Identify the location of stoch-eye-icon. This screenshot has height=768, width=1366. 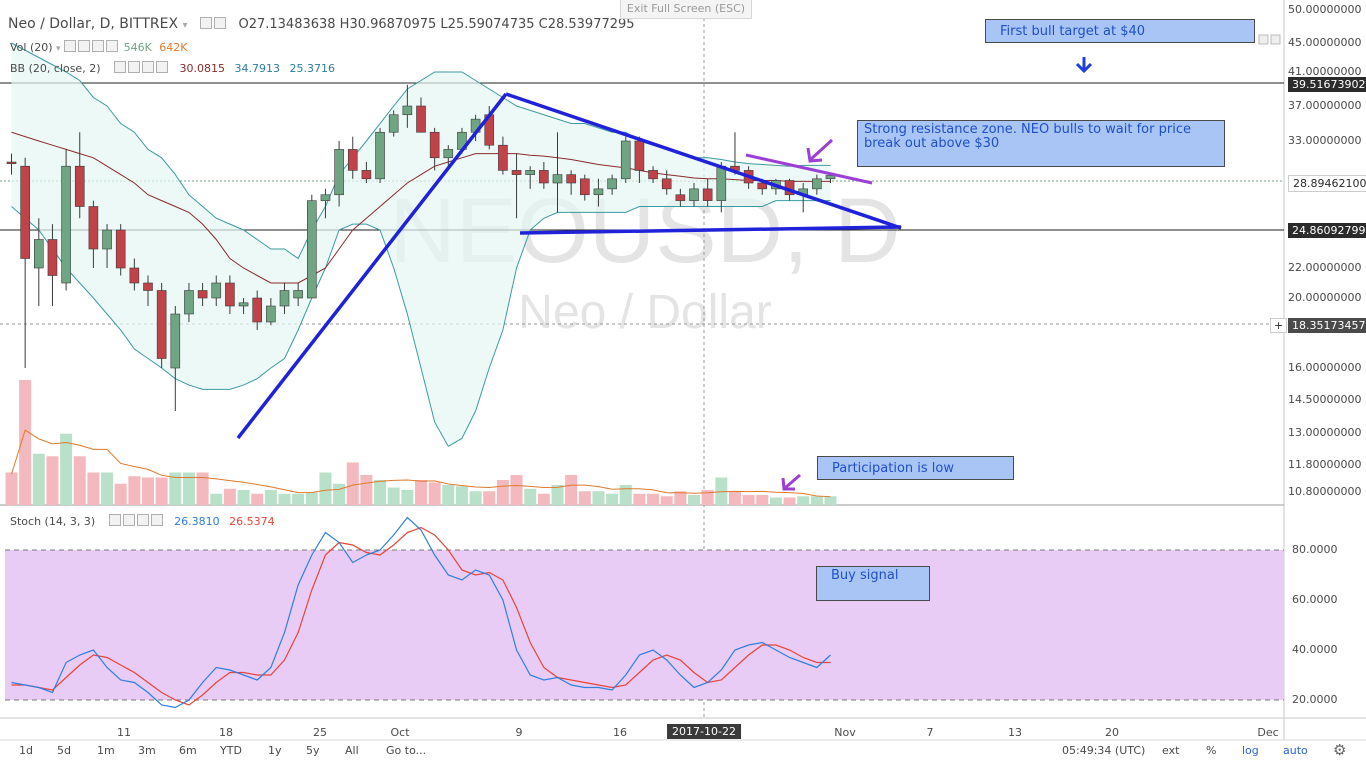
(114, 520).